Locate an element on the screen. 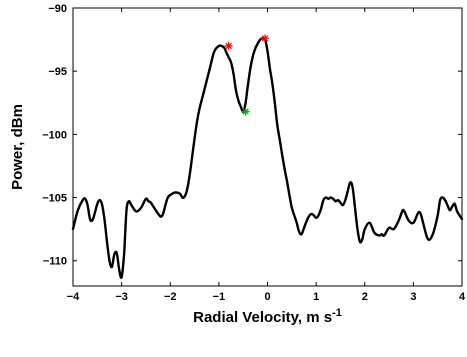 The height and width of the screenshot is (357, 467). peak-markers is located at coordinates (247, 75).